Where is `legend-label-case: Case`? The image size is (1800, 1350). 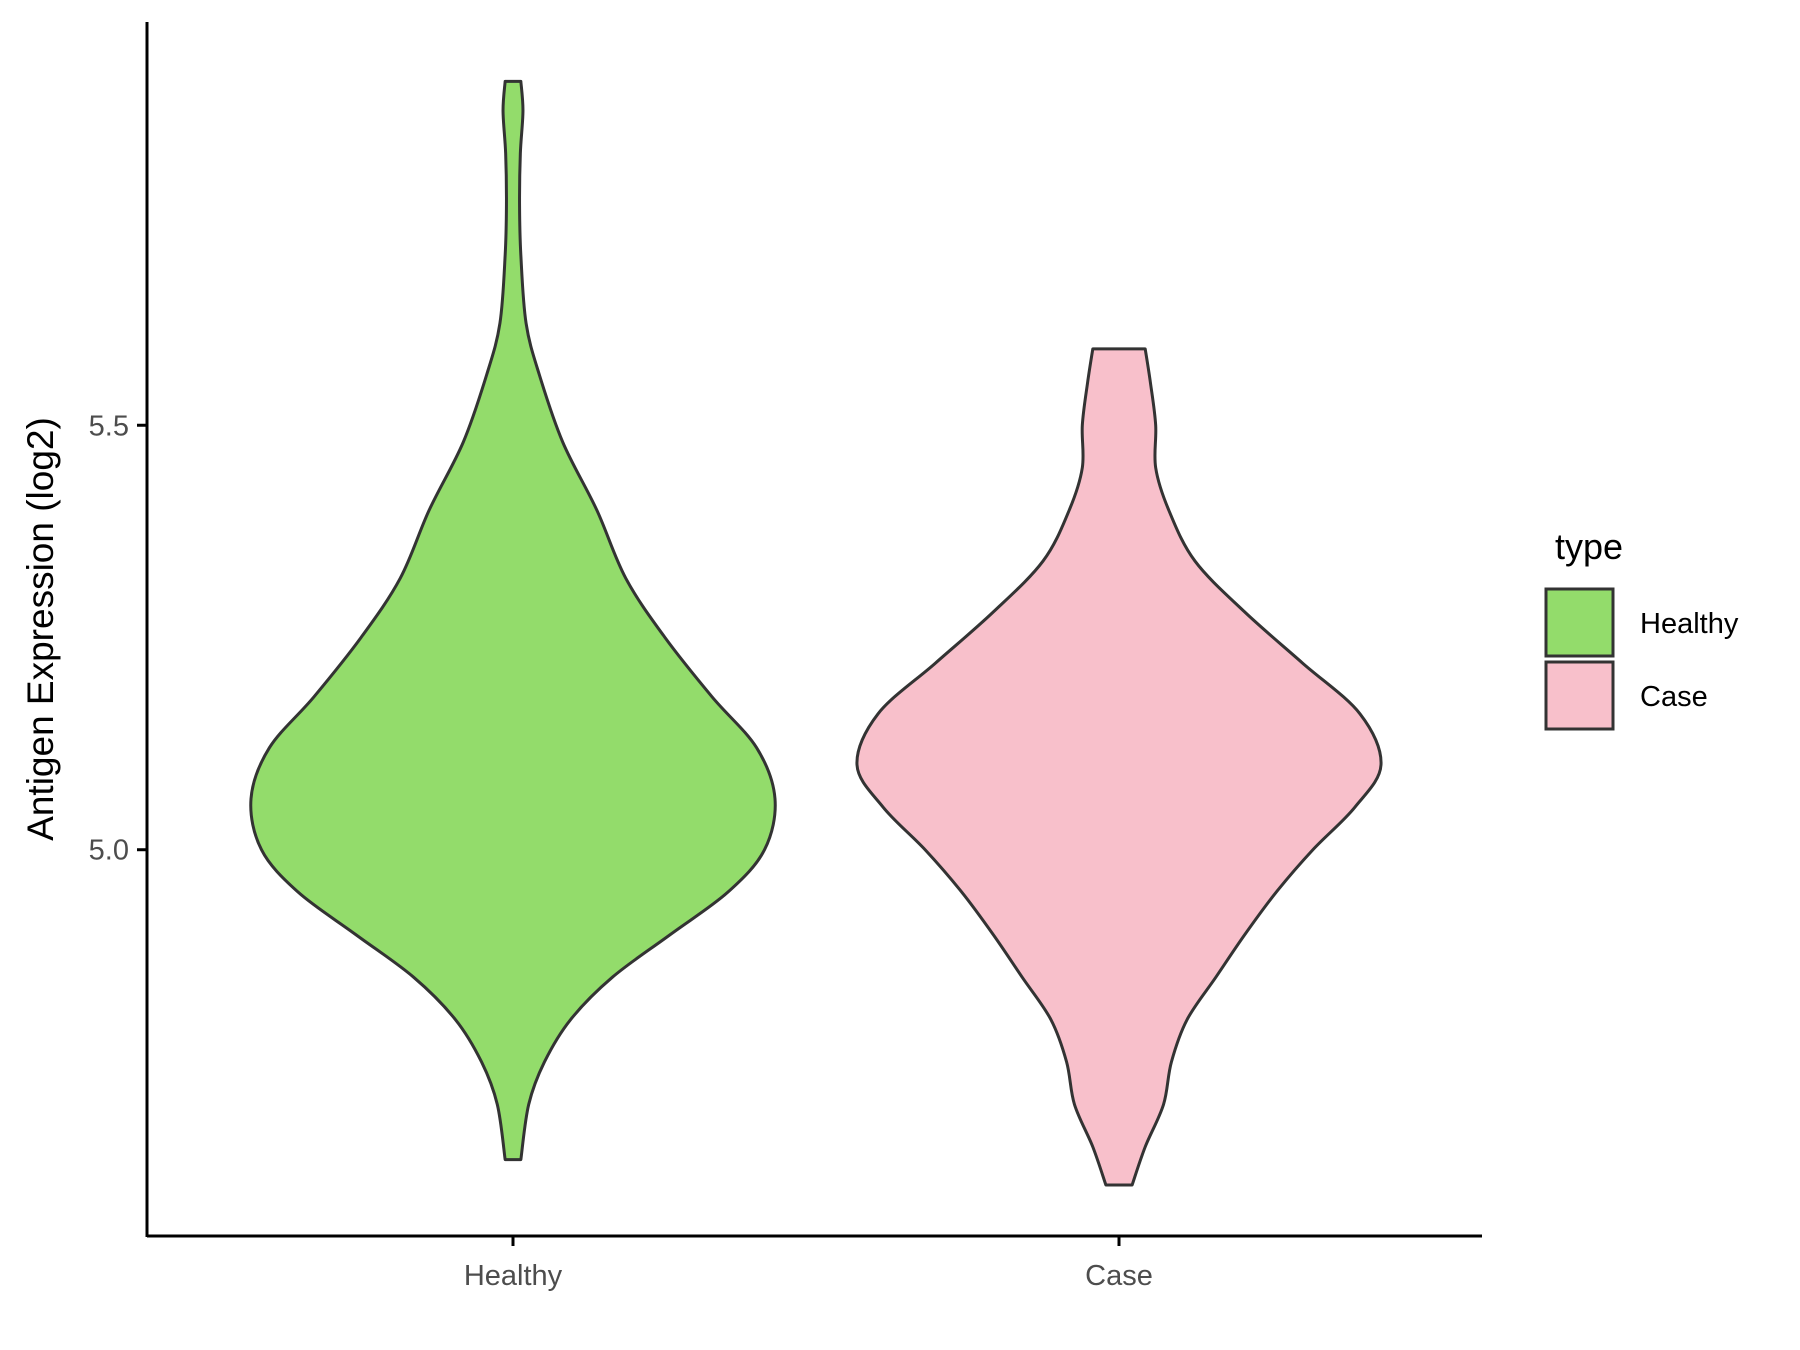
legend-label-case: Case is located at coordinates (1674, 697).